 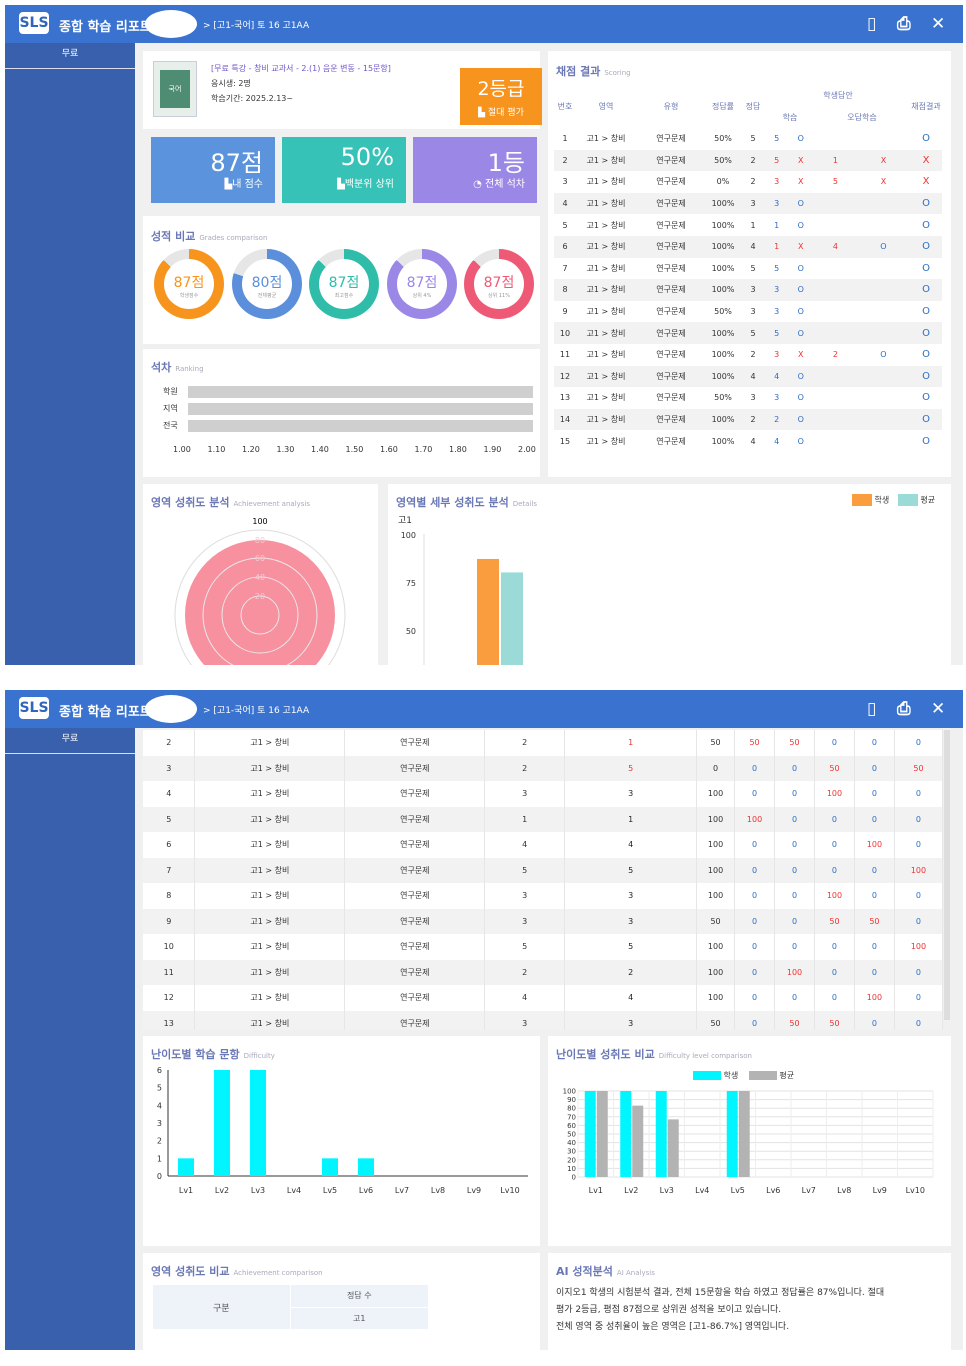 I want to click on table-row: 3 고1 > 창비 연구문제 2 5 0 0 0 50 0 50, so click(x=543, y=768).